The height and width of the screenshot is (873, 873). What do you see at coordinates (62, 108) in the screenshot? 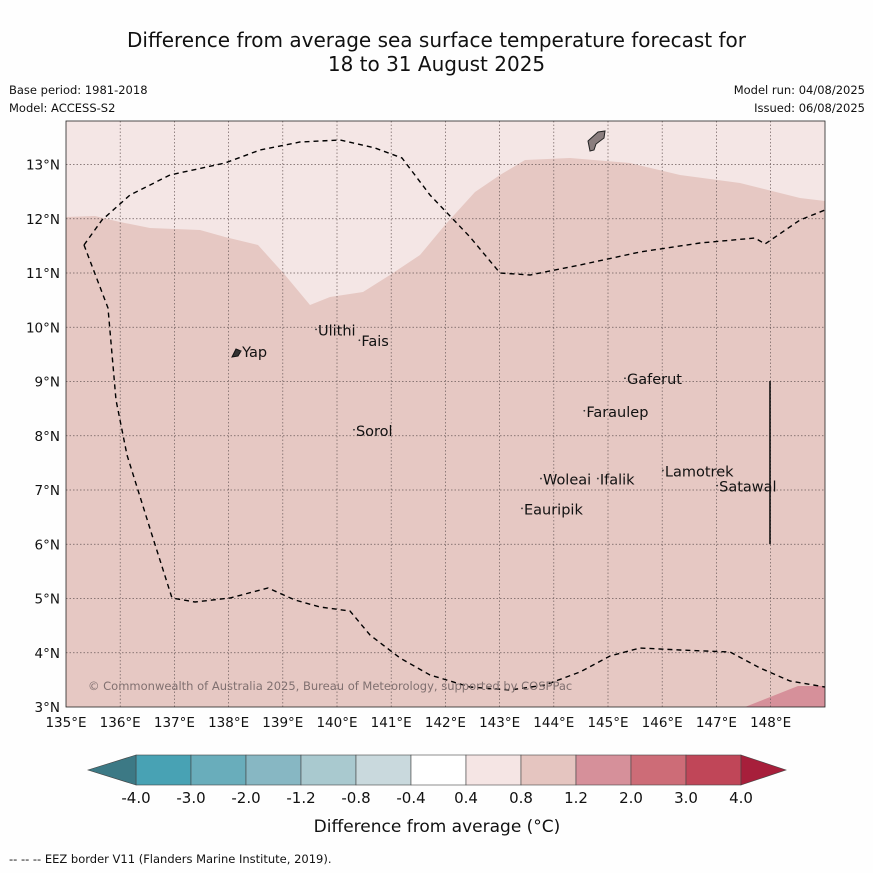
I see `model-name: Model: ACCESS-S2` at bounding box center [62, 108].